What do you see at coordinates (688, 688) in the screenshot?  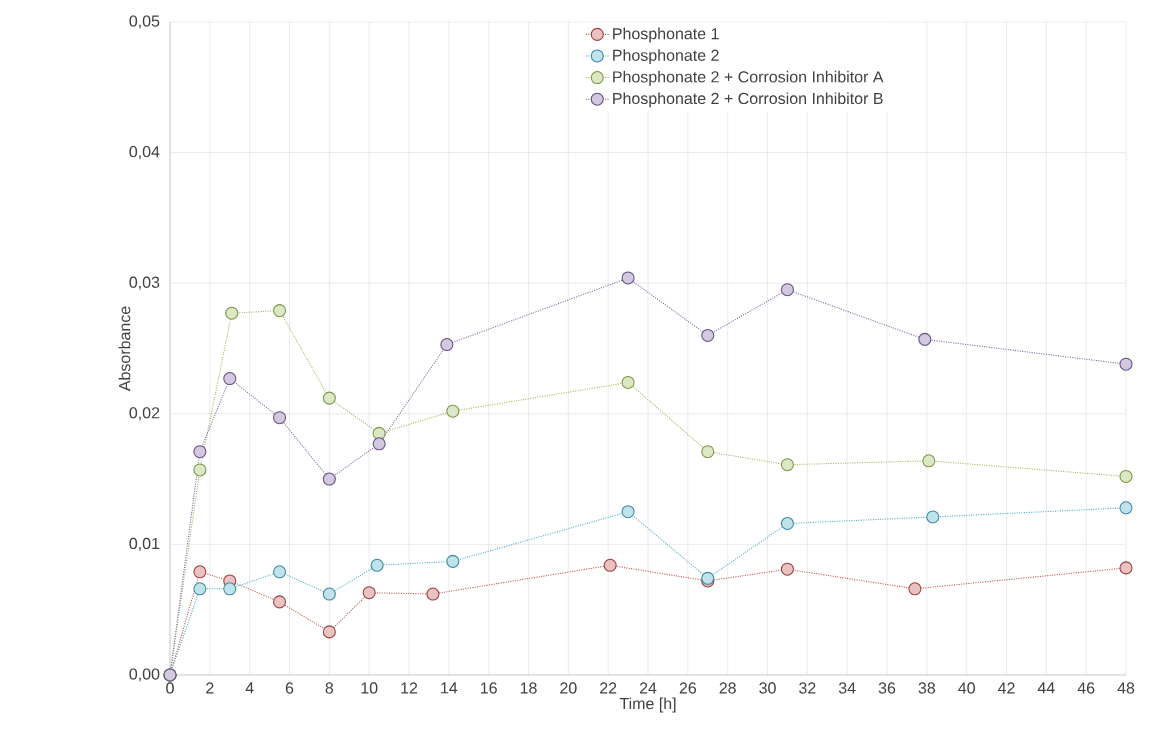 I see `x-tick-label: 26` at bounding box center [688, 688].